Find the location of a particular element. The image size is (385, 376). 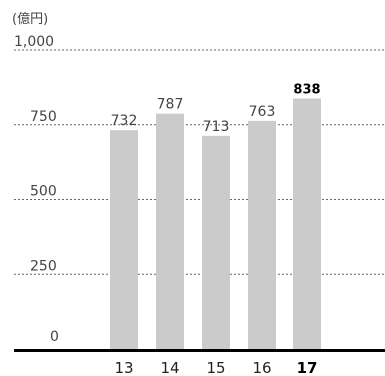

data-label-14: 787 is located at coordinates (170, 105).